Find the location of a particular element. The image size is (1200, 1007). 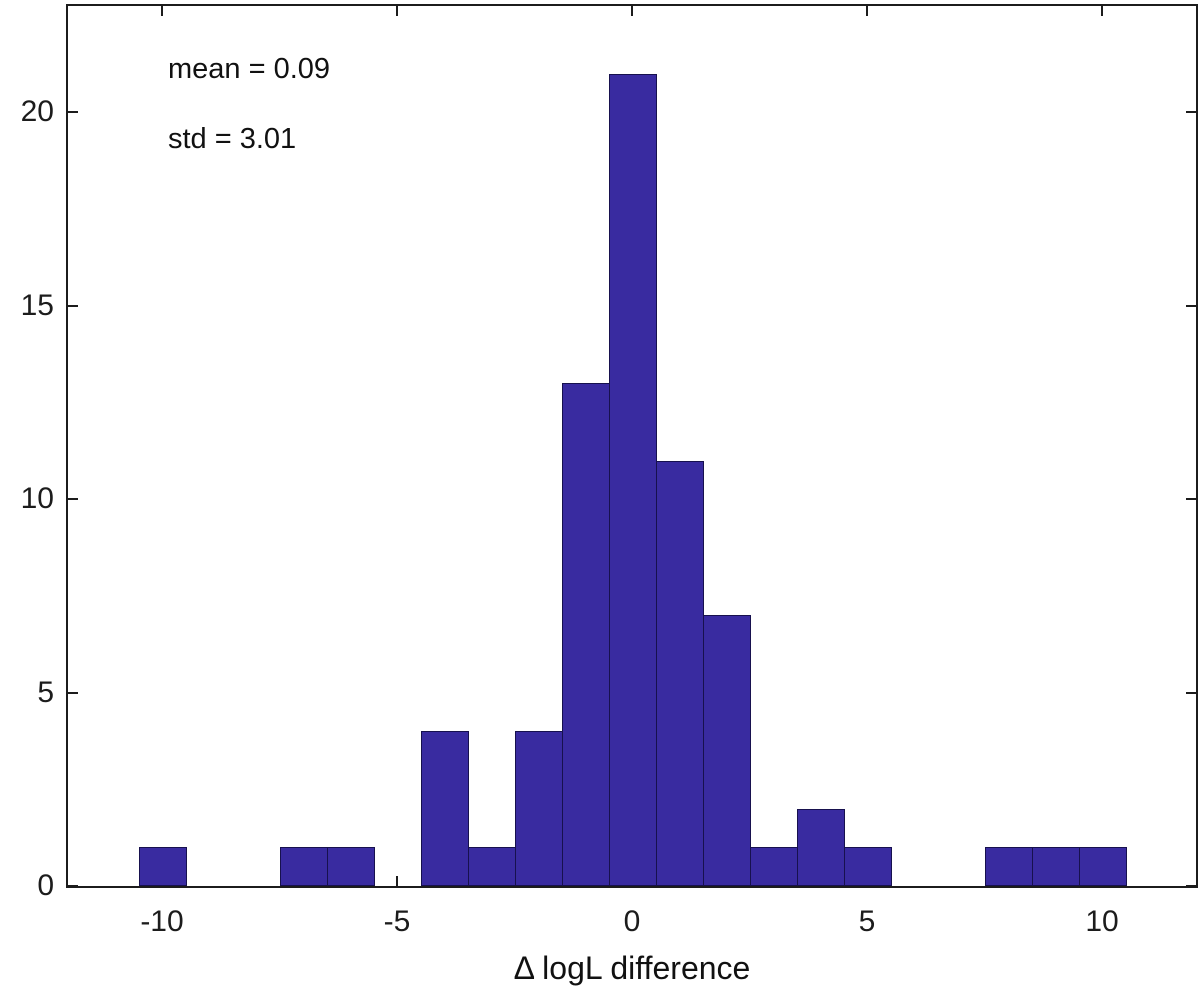

x-tick-label: 10 is located at coordinates (1102, 921).